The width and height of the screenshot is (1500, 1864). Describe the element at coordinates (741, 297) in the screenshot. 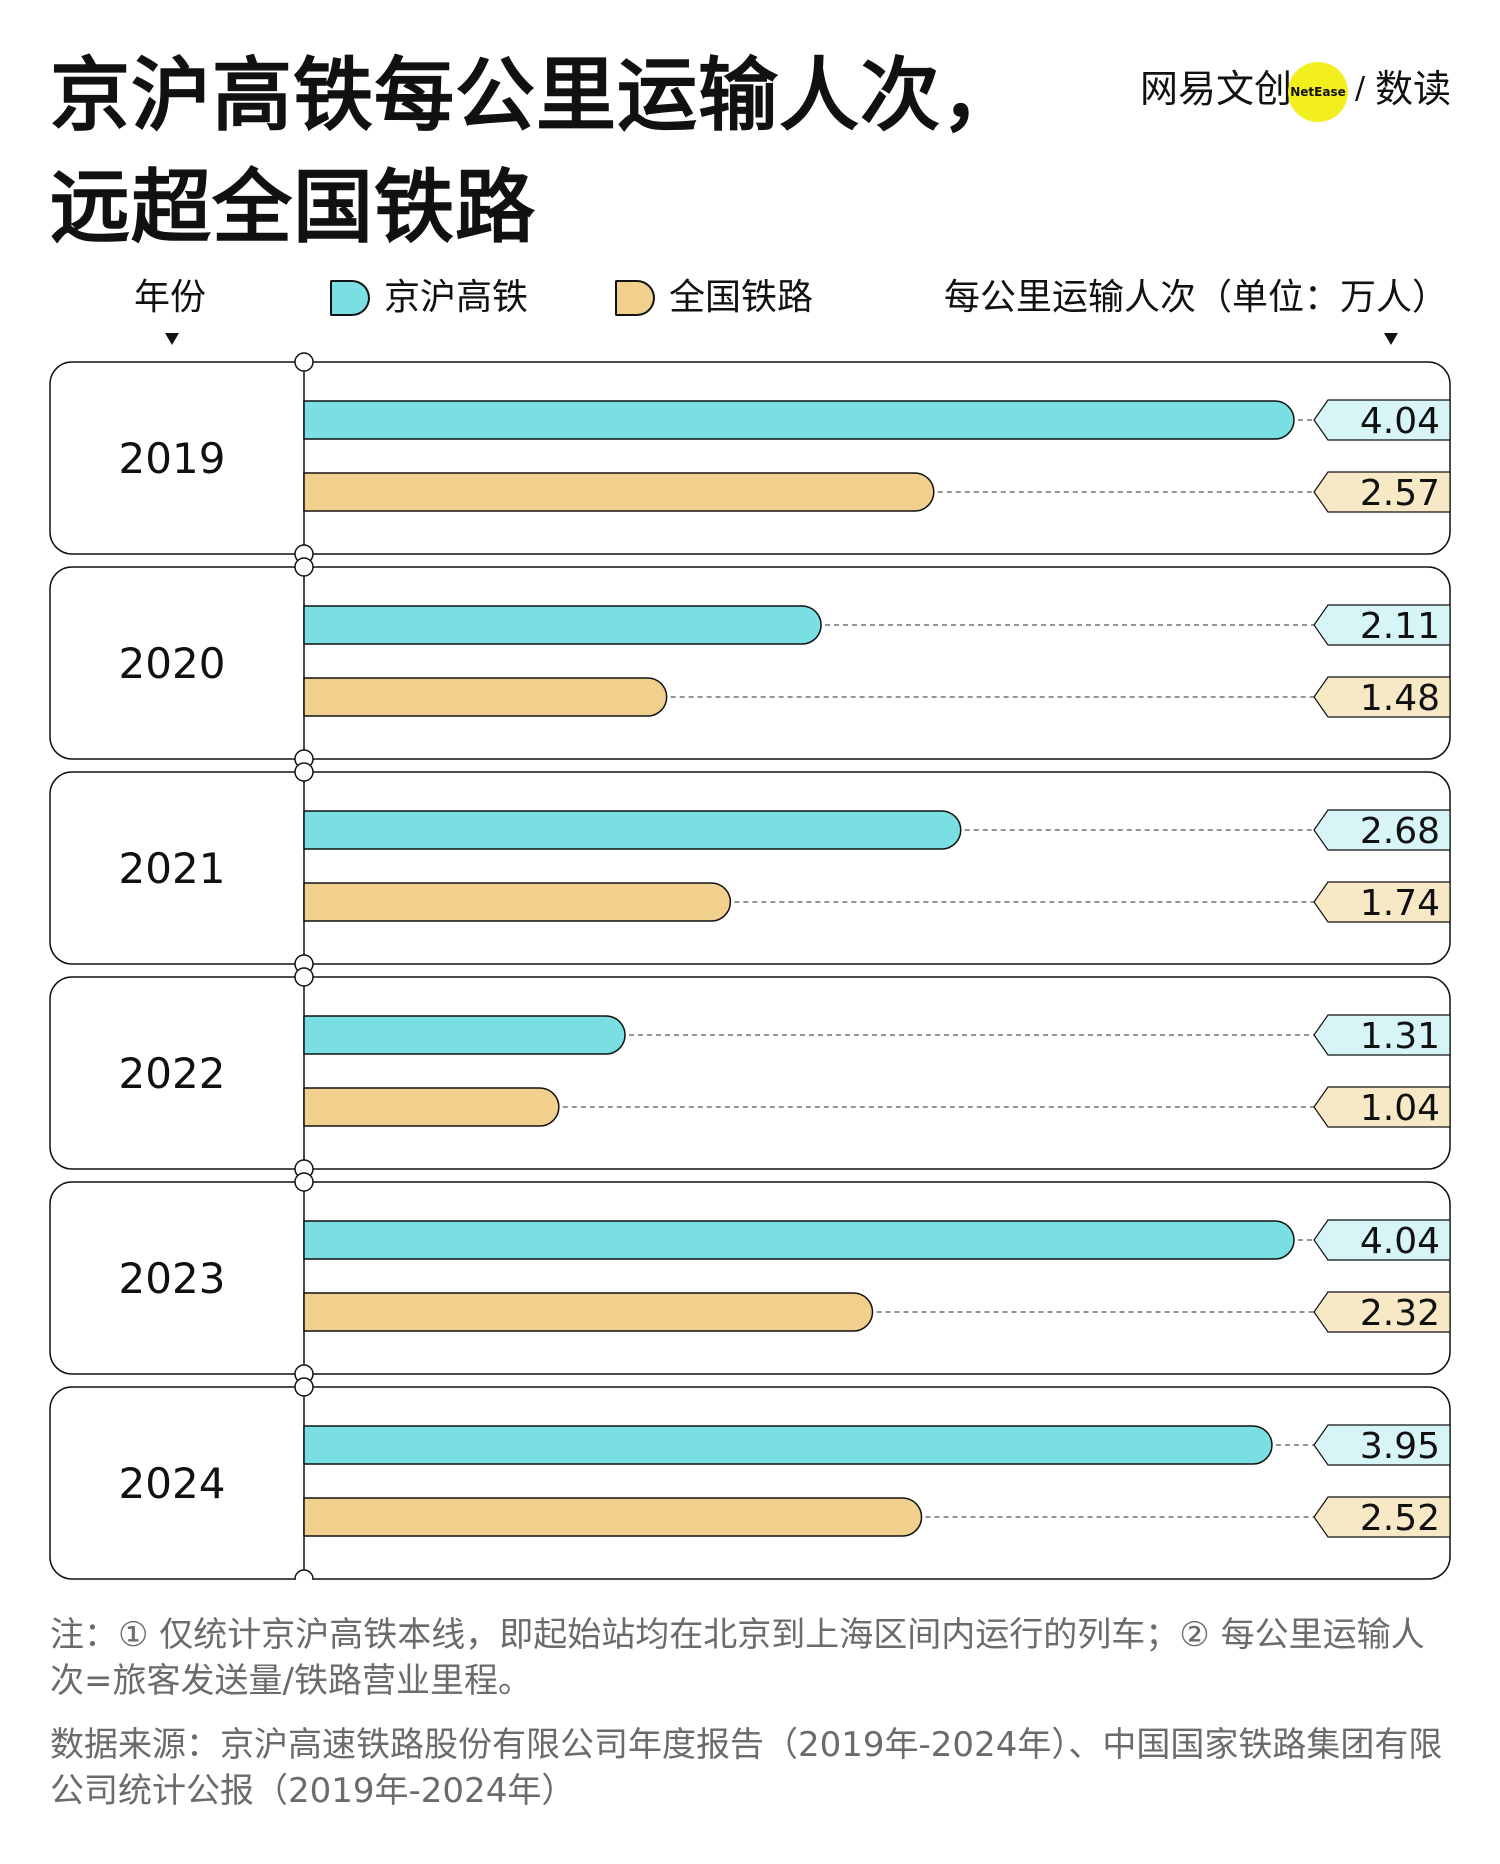

I see `legend-national-label: 全国铁路` at that location.